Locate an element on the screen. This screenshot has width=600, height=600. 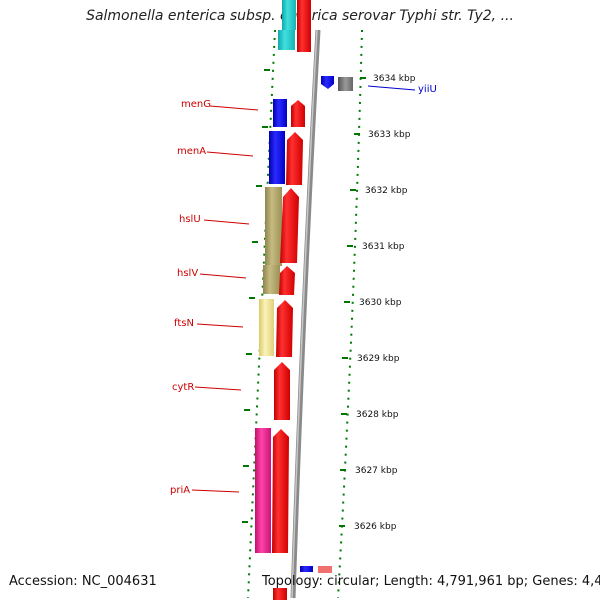
bottom-gene-red is located at coordinates (280, 594).